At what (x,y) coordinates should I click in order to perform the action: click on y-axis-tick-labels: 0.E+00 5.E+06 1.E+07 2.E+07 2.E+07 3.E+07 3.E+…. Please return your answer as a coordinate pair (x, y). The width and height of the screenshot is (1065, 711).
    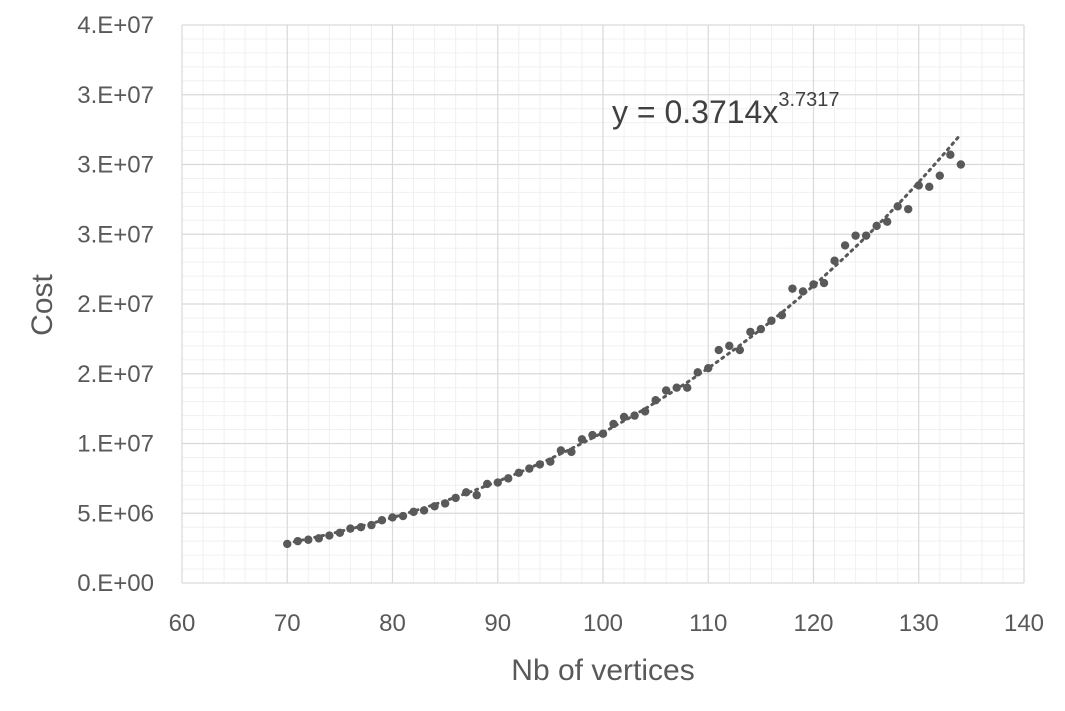
    Looking at the image, I should click on (115, 304).